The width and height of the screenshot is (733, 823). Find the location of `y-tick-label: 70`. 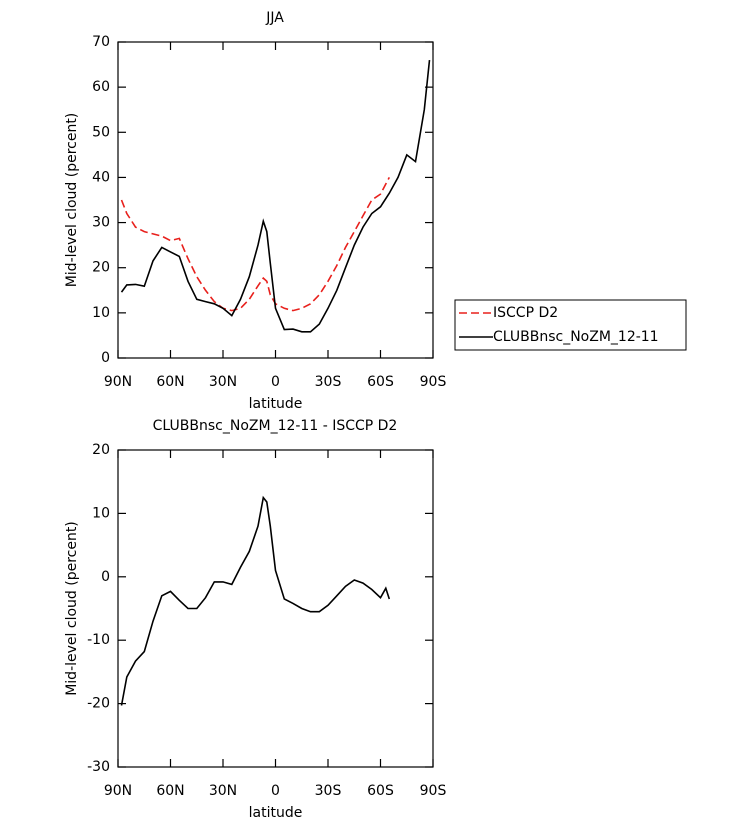

y-tick-label: 70 is located at coordinates (101, 42).